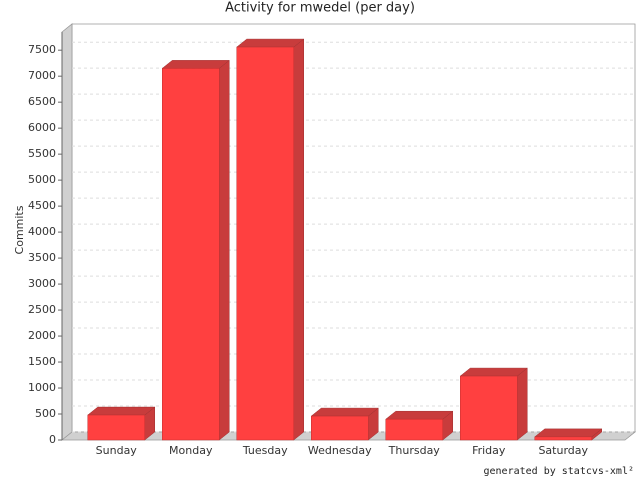 The width and height of the screenshot is (640, 480). Describe the element at coordinates (117, 450) in the screenshot. I see `x-tick-label: Sunday` at that location.